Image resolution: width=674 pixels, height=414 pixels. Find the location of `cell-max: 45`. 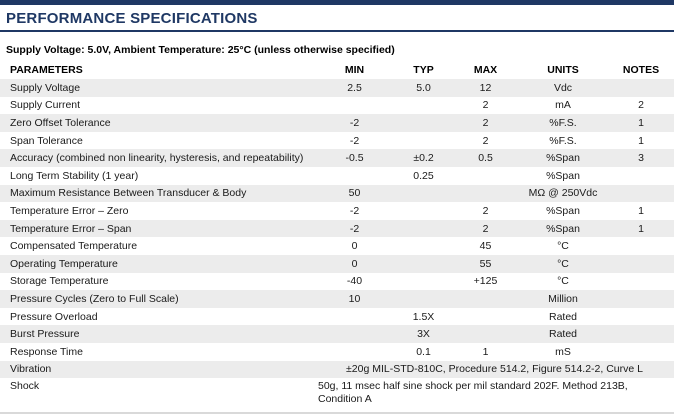

cell-max: 45 is located at coordinates (485, 246).